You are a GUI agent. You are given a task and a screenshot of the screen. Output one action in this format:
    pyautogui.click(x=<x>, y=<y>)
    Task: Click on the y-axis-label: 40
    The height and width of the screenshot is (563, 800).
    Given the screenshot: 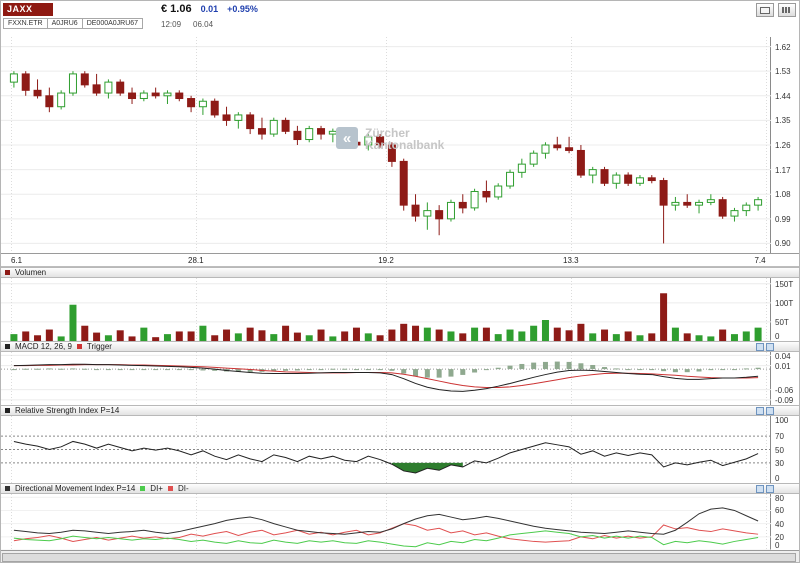 What is the action you would take?
    pyautogui.click(x=779, y=524)
    